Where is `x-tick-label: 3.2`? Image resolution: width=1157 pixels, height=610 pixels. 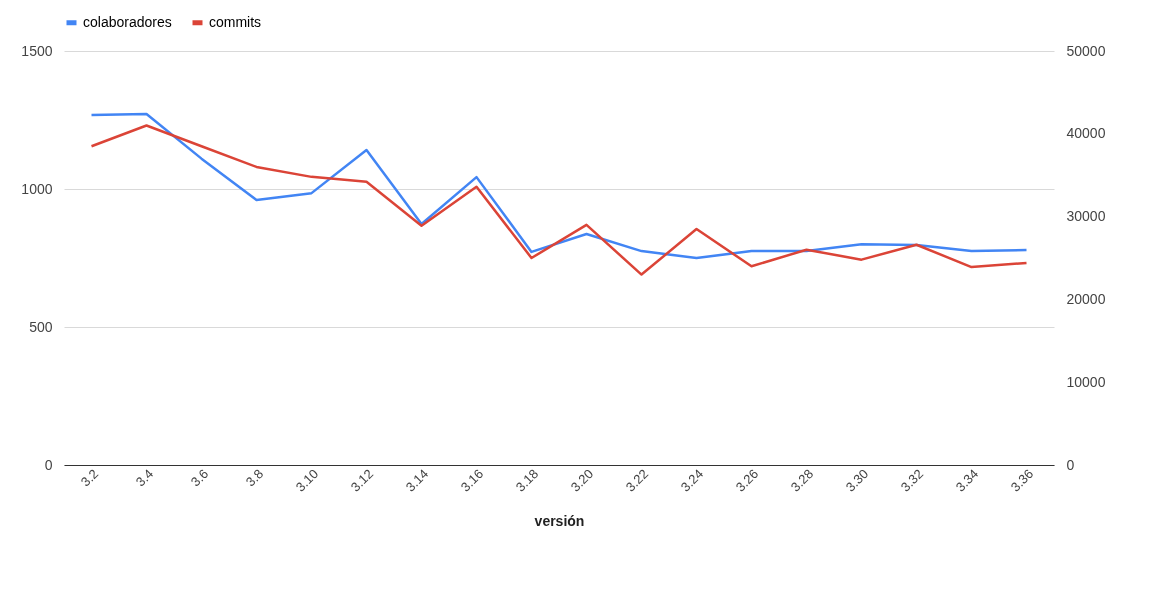
x-tick-label: 3.2 is located at coordinates (89, 478).